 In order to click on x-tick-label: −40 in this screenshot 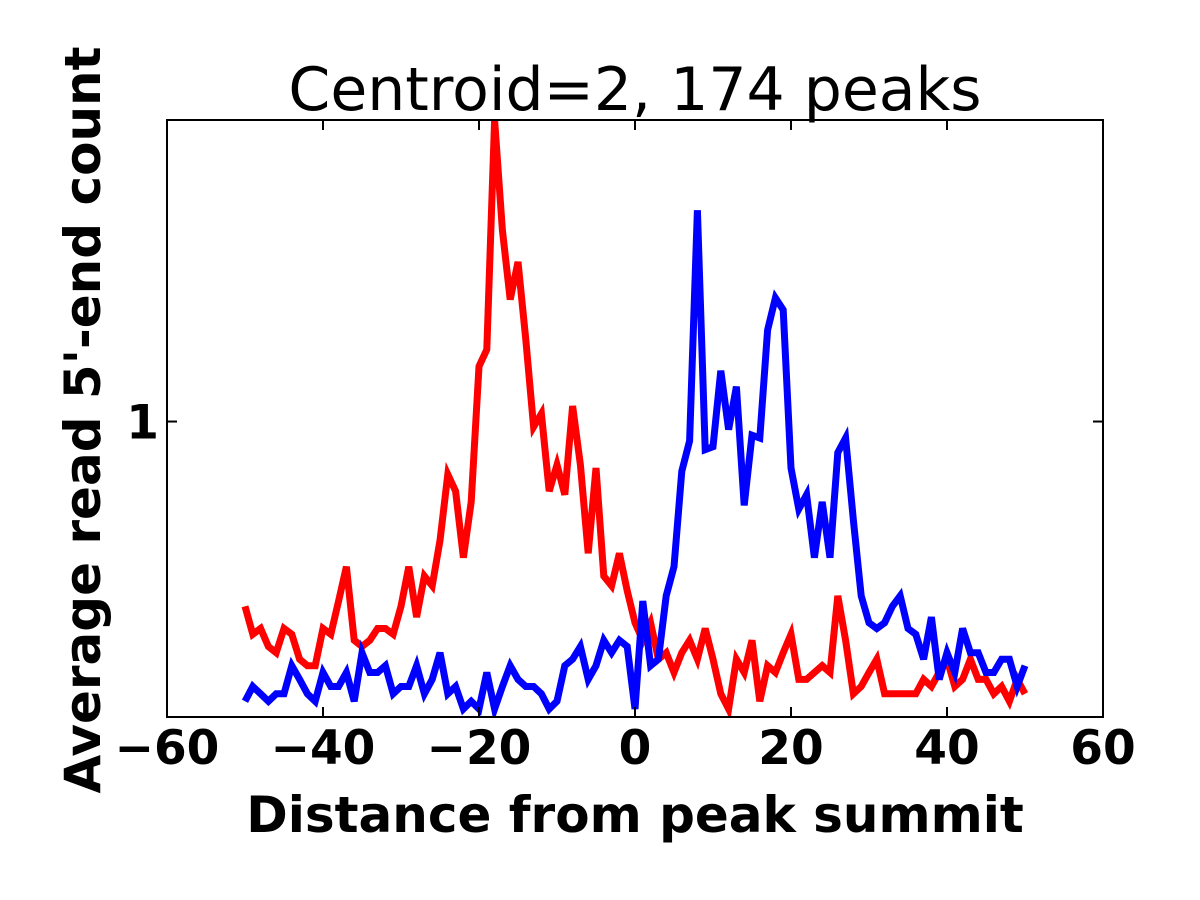, I will do `click(323, 748)`.